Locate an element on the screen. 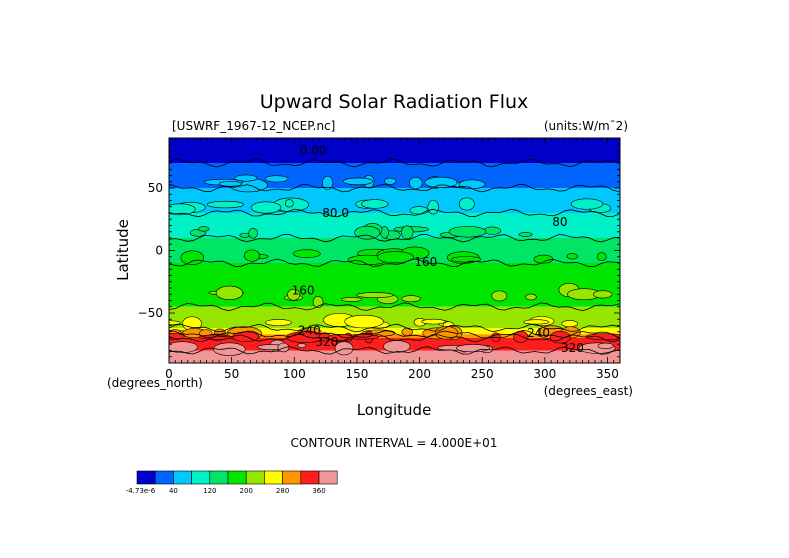  y-tick-label: 0 is located at coordinates (159, 251).